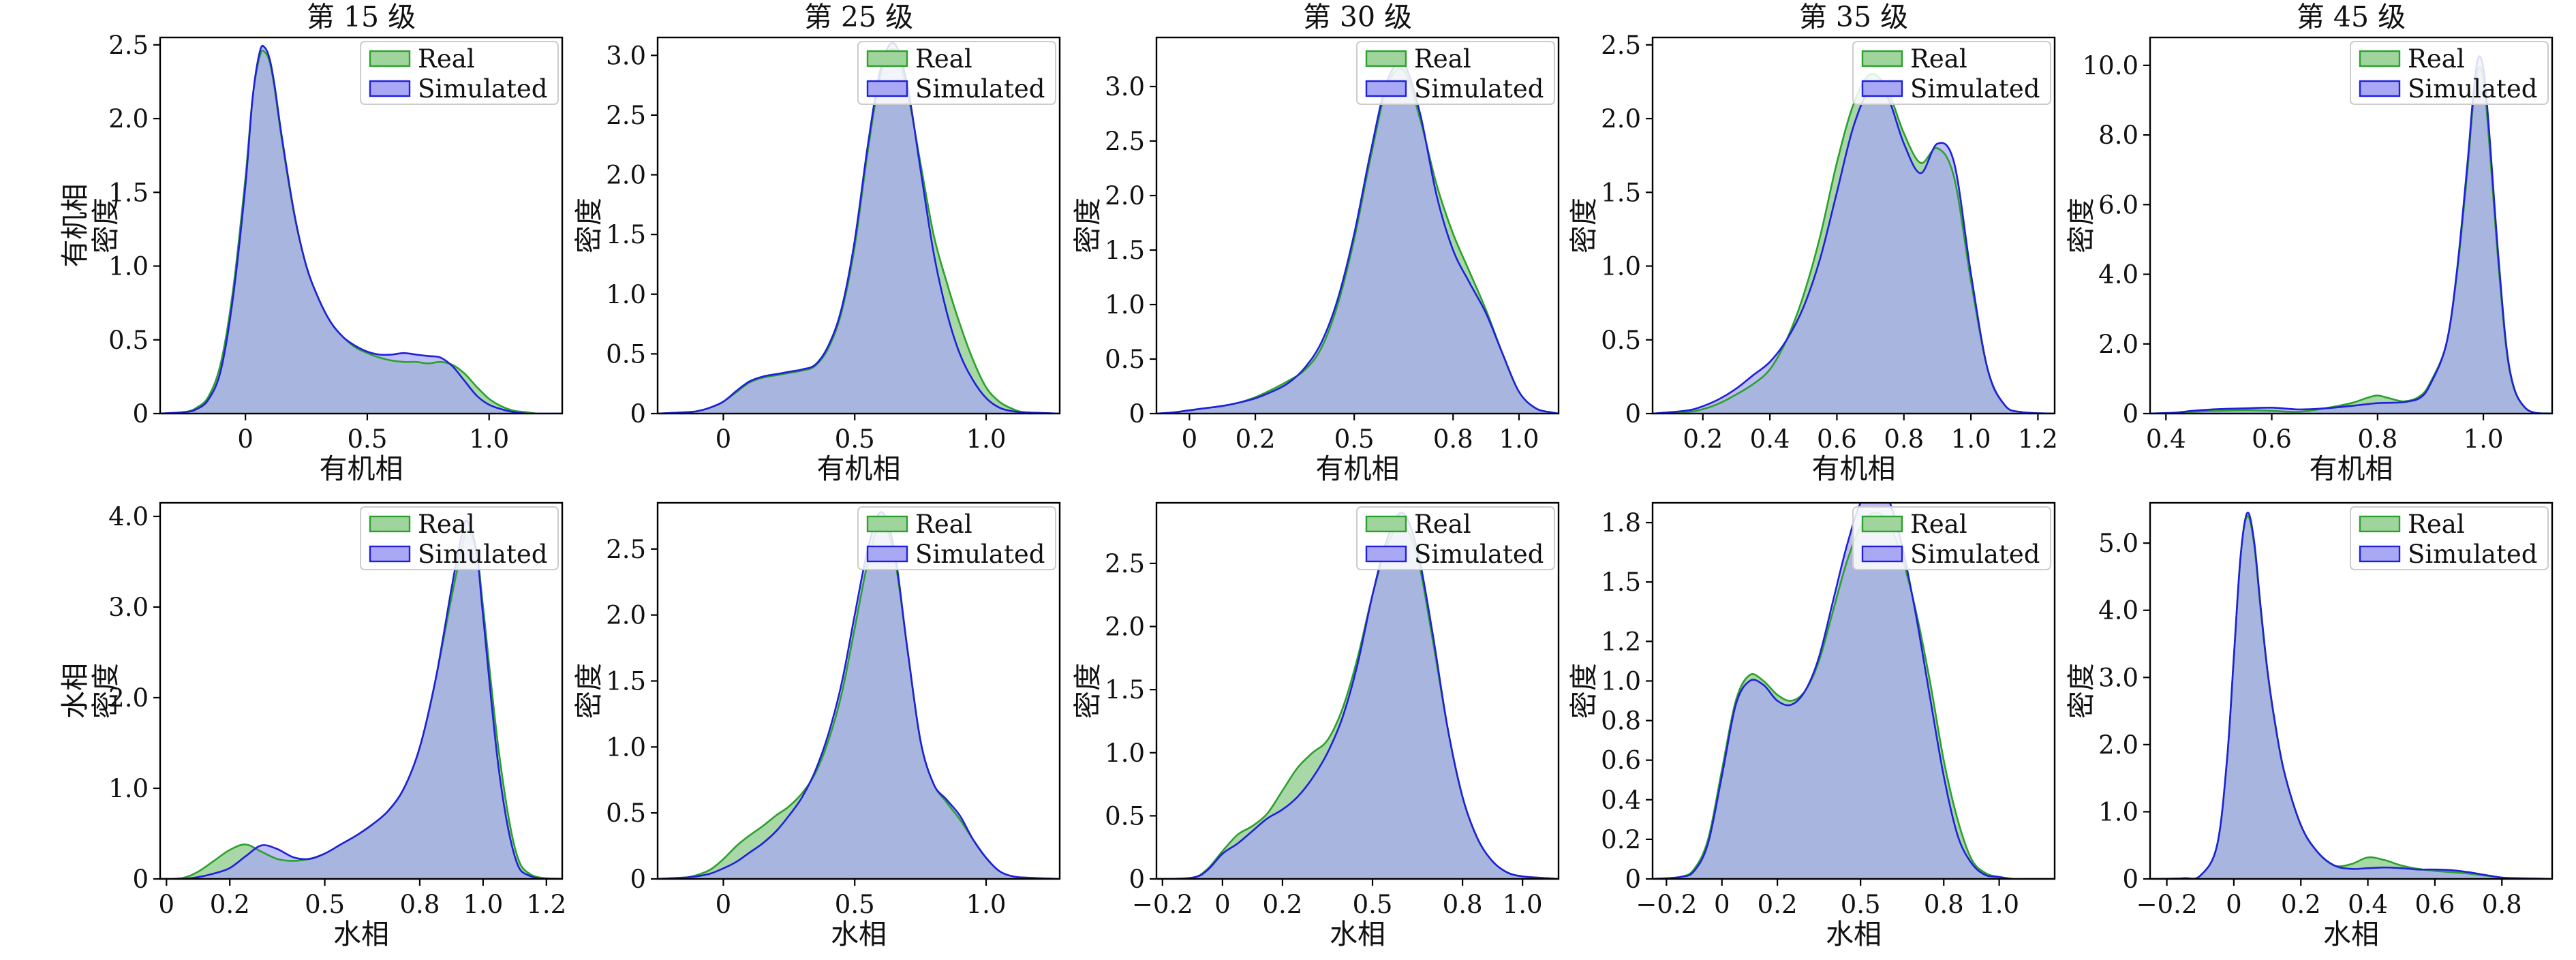 This screenshot has height=960, width=2576. I want to click on x-tick-label: 0.6, so click(1837, 439).